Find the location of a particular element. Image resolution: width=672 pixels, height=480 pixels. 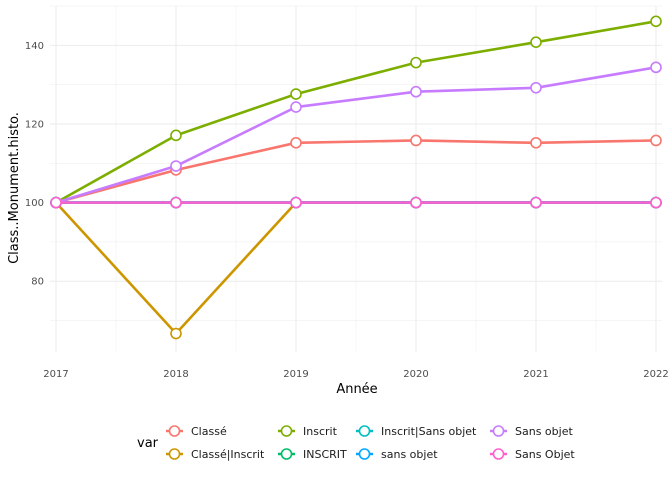

series-line is located at coordinates (356, 171).